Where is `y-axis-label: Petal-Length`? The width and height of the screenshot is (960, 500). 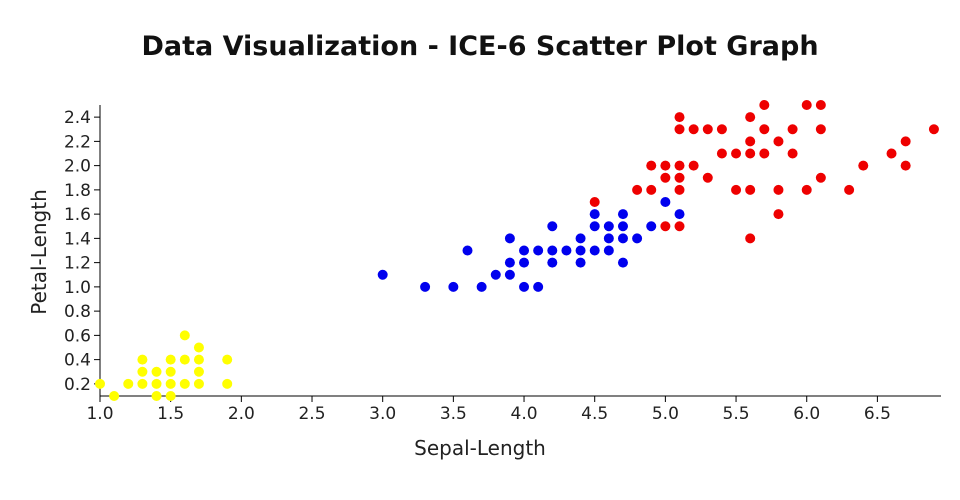
y-axis-label: Petal-Length is located at coordinates (39, 252).